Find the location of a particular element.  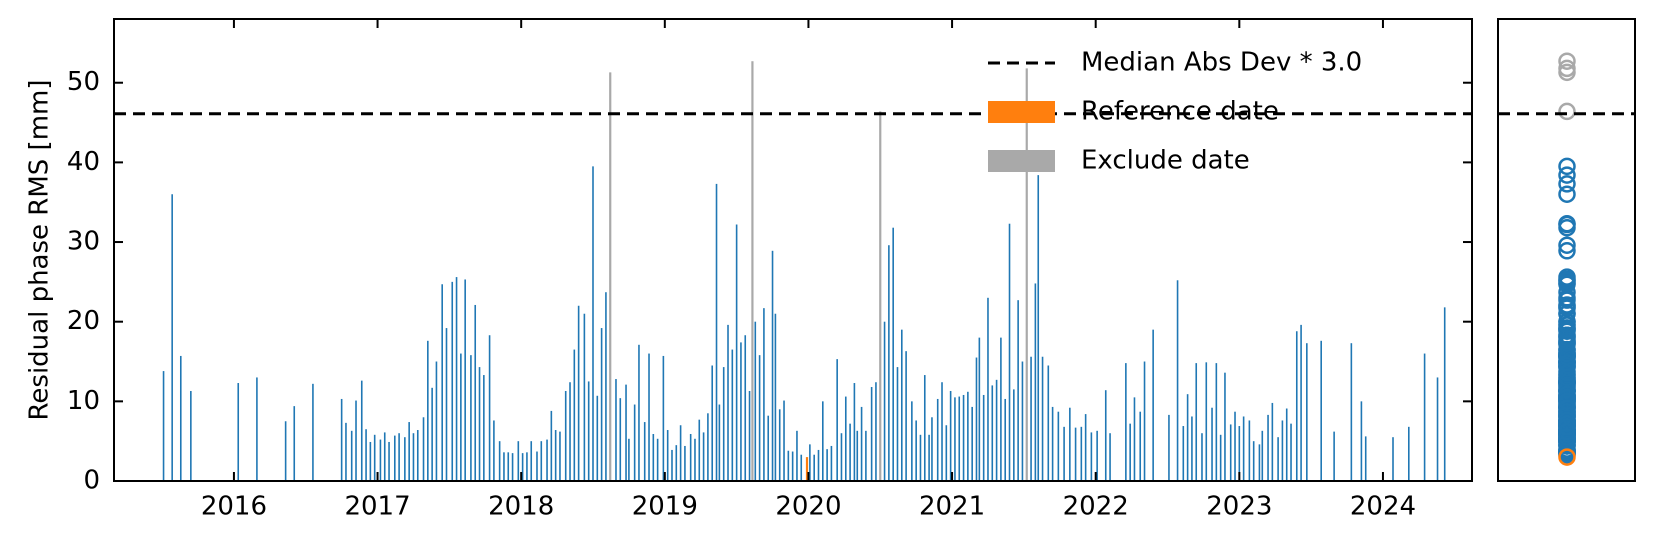

x-tick-label: 2018 is located at coordinates (521, 507).